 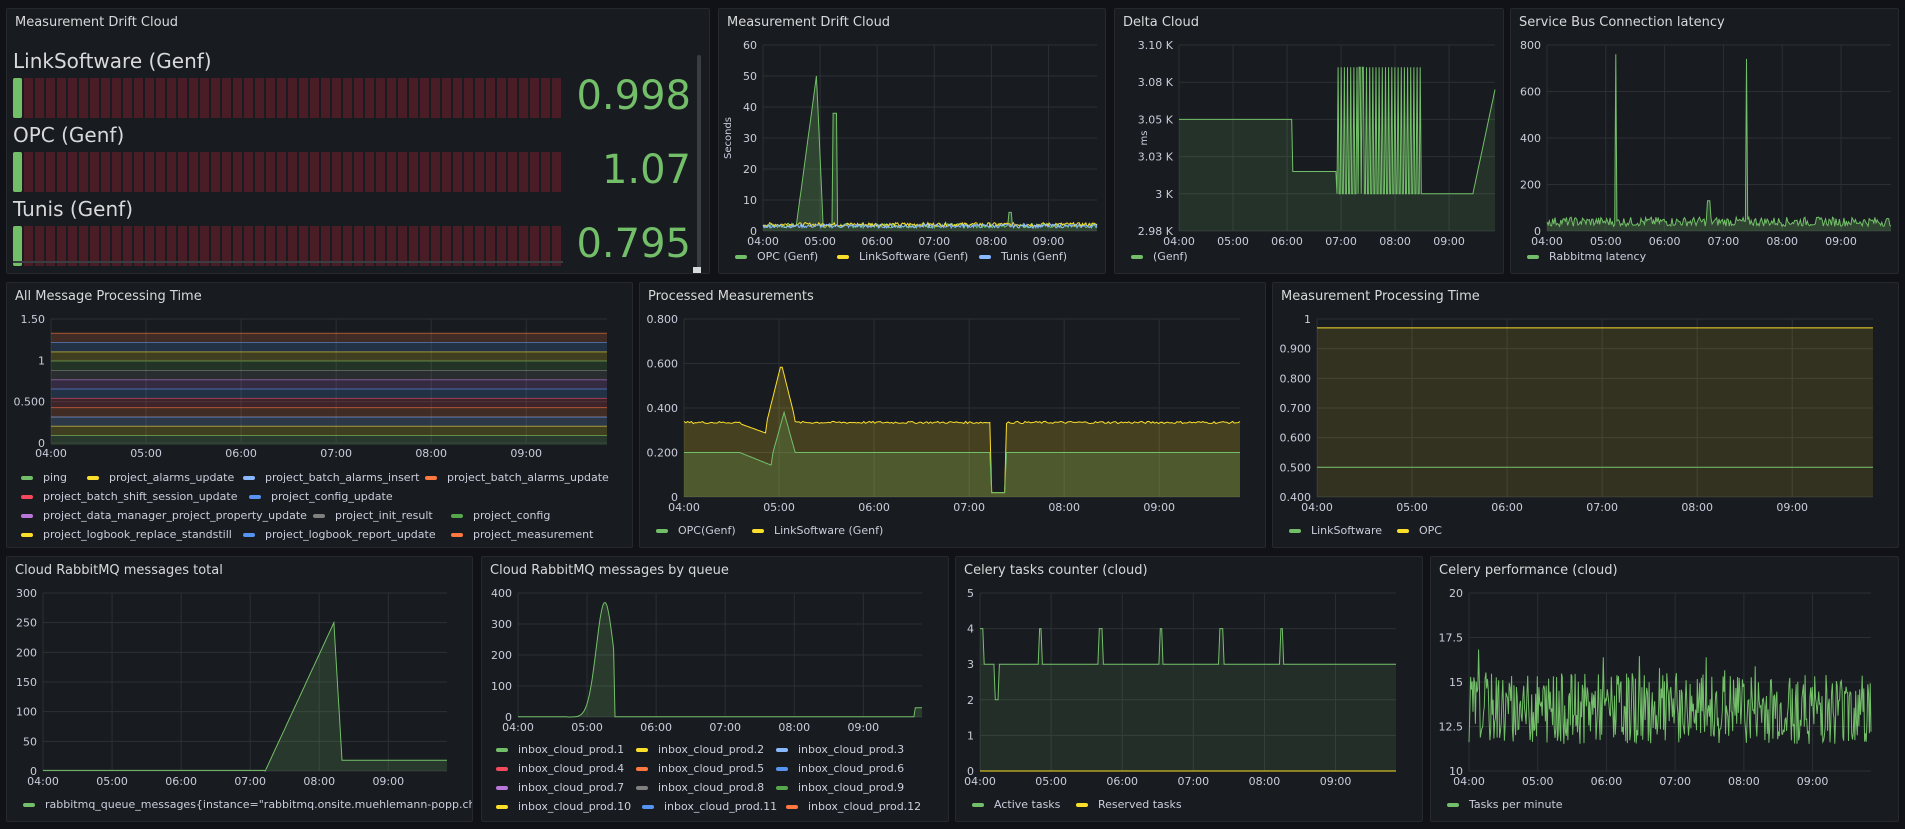 What do you see at coordinates (720, 660) in the screenshot?
I see `queue-1-series-line` at bounding box center [720, 660].